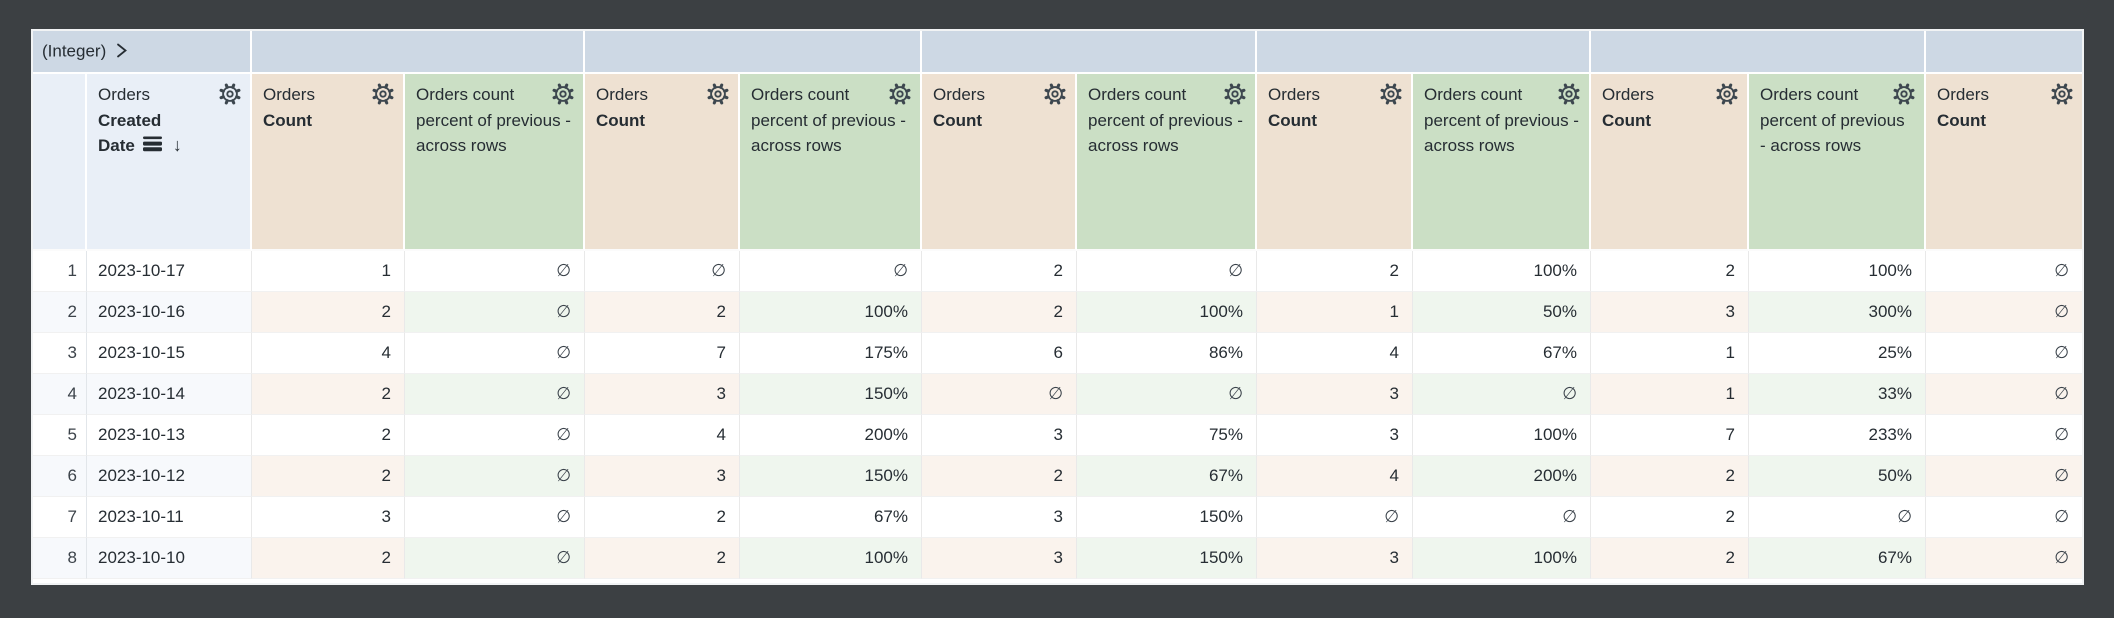 The height and width of the screenshot is (618, 2114). Describe the element at coordinates (1167, 353) in the screenshot. I see `percent-cell: 86%` at that location.